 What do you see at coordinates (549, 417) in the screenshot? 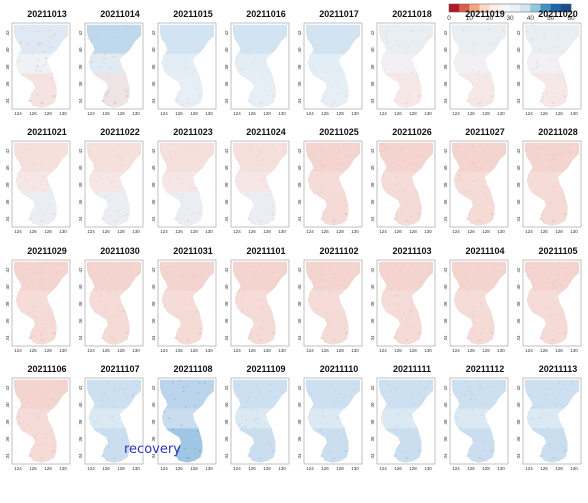
I see `map-panel: 20211113 42 40 38 36 34 124 126 128 130` at bounding box center [549, 417].